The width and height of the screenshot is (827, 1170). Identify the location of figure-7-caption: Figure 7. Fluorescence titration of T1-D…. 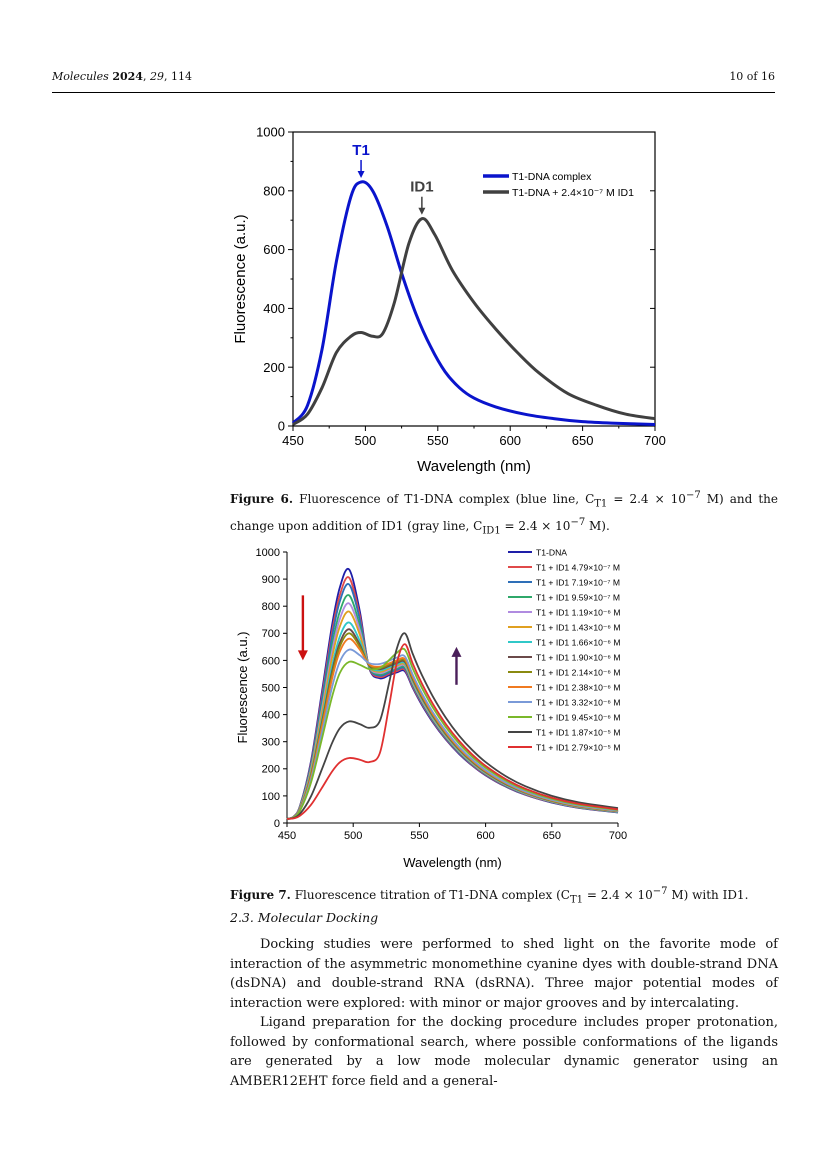
(489, 896).